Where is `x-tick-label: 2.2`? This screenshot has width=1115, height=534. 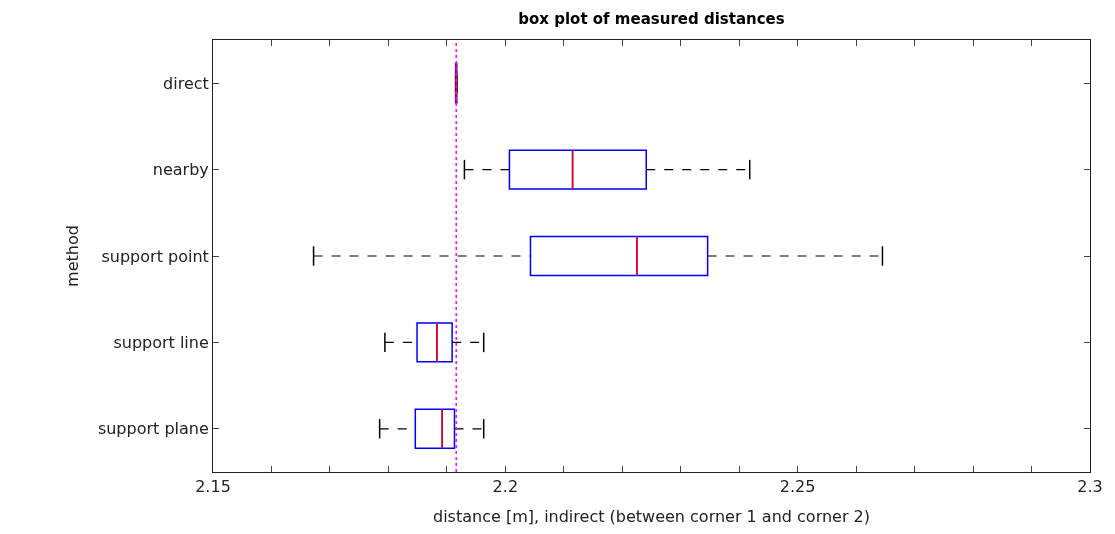 x-tick-label: 2.2 is located at coordinates (505, 487).